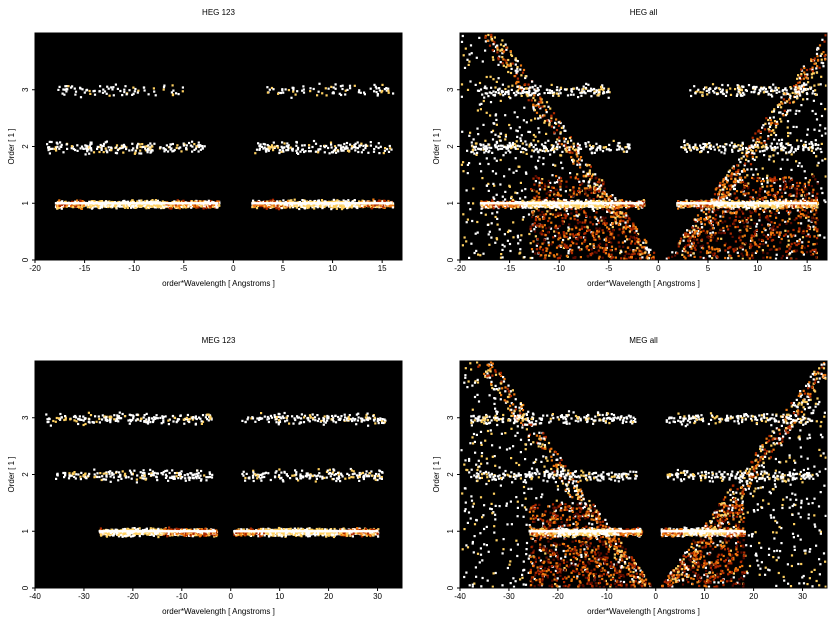 The height and width of the screenshot is (627, 836). Describe the element at coordinates (25, 89) in the screenshot. I see `y-tick-label: 3` at that location.